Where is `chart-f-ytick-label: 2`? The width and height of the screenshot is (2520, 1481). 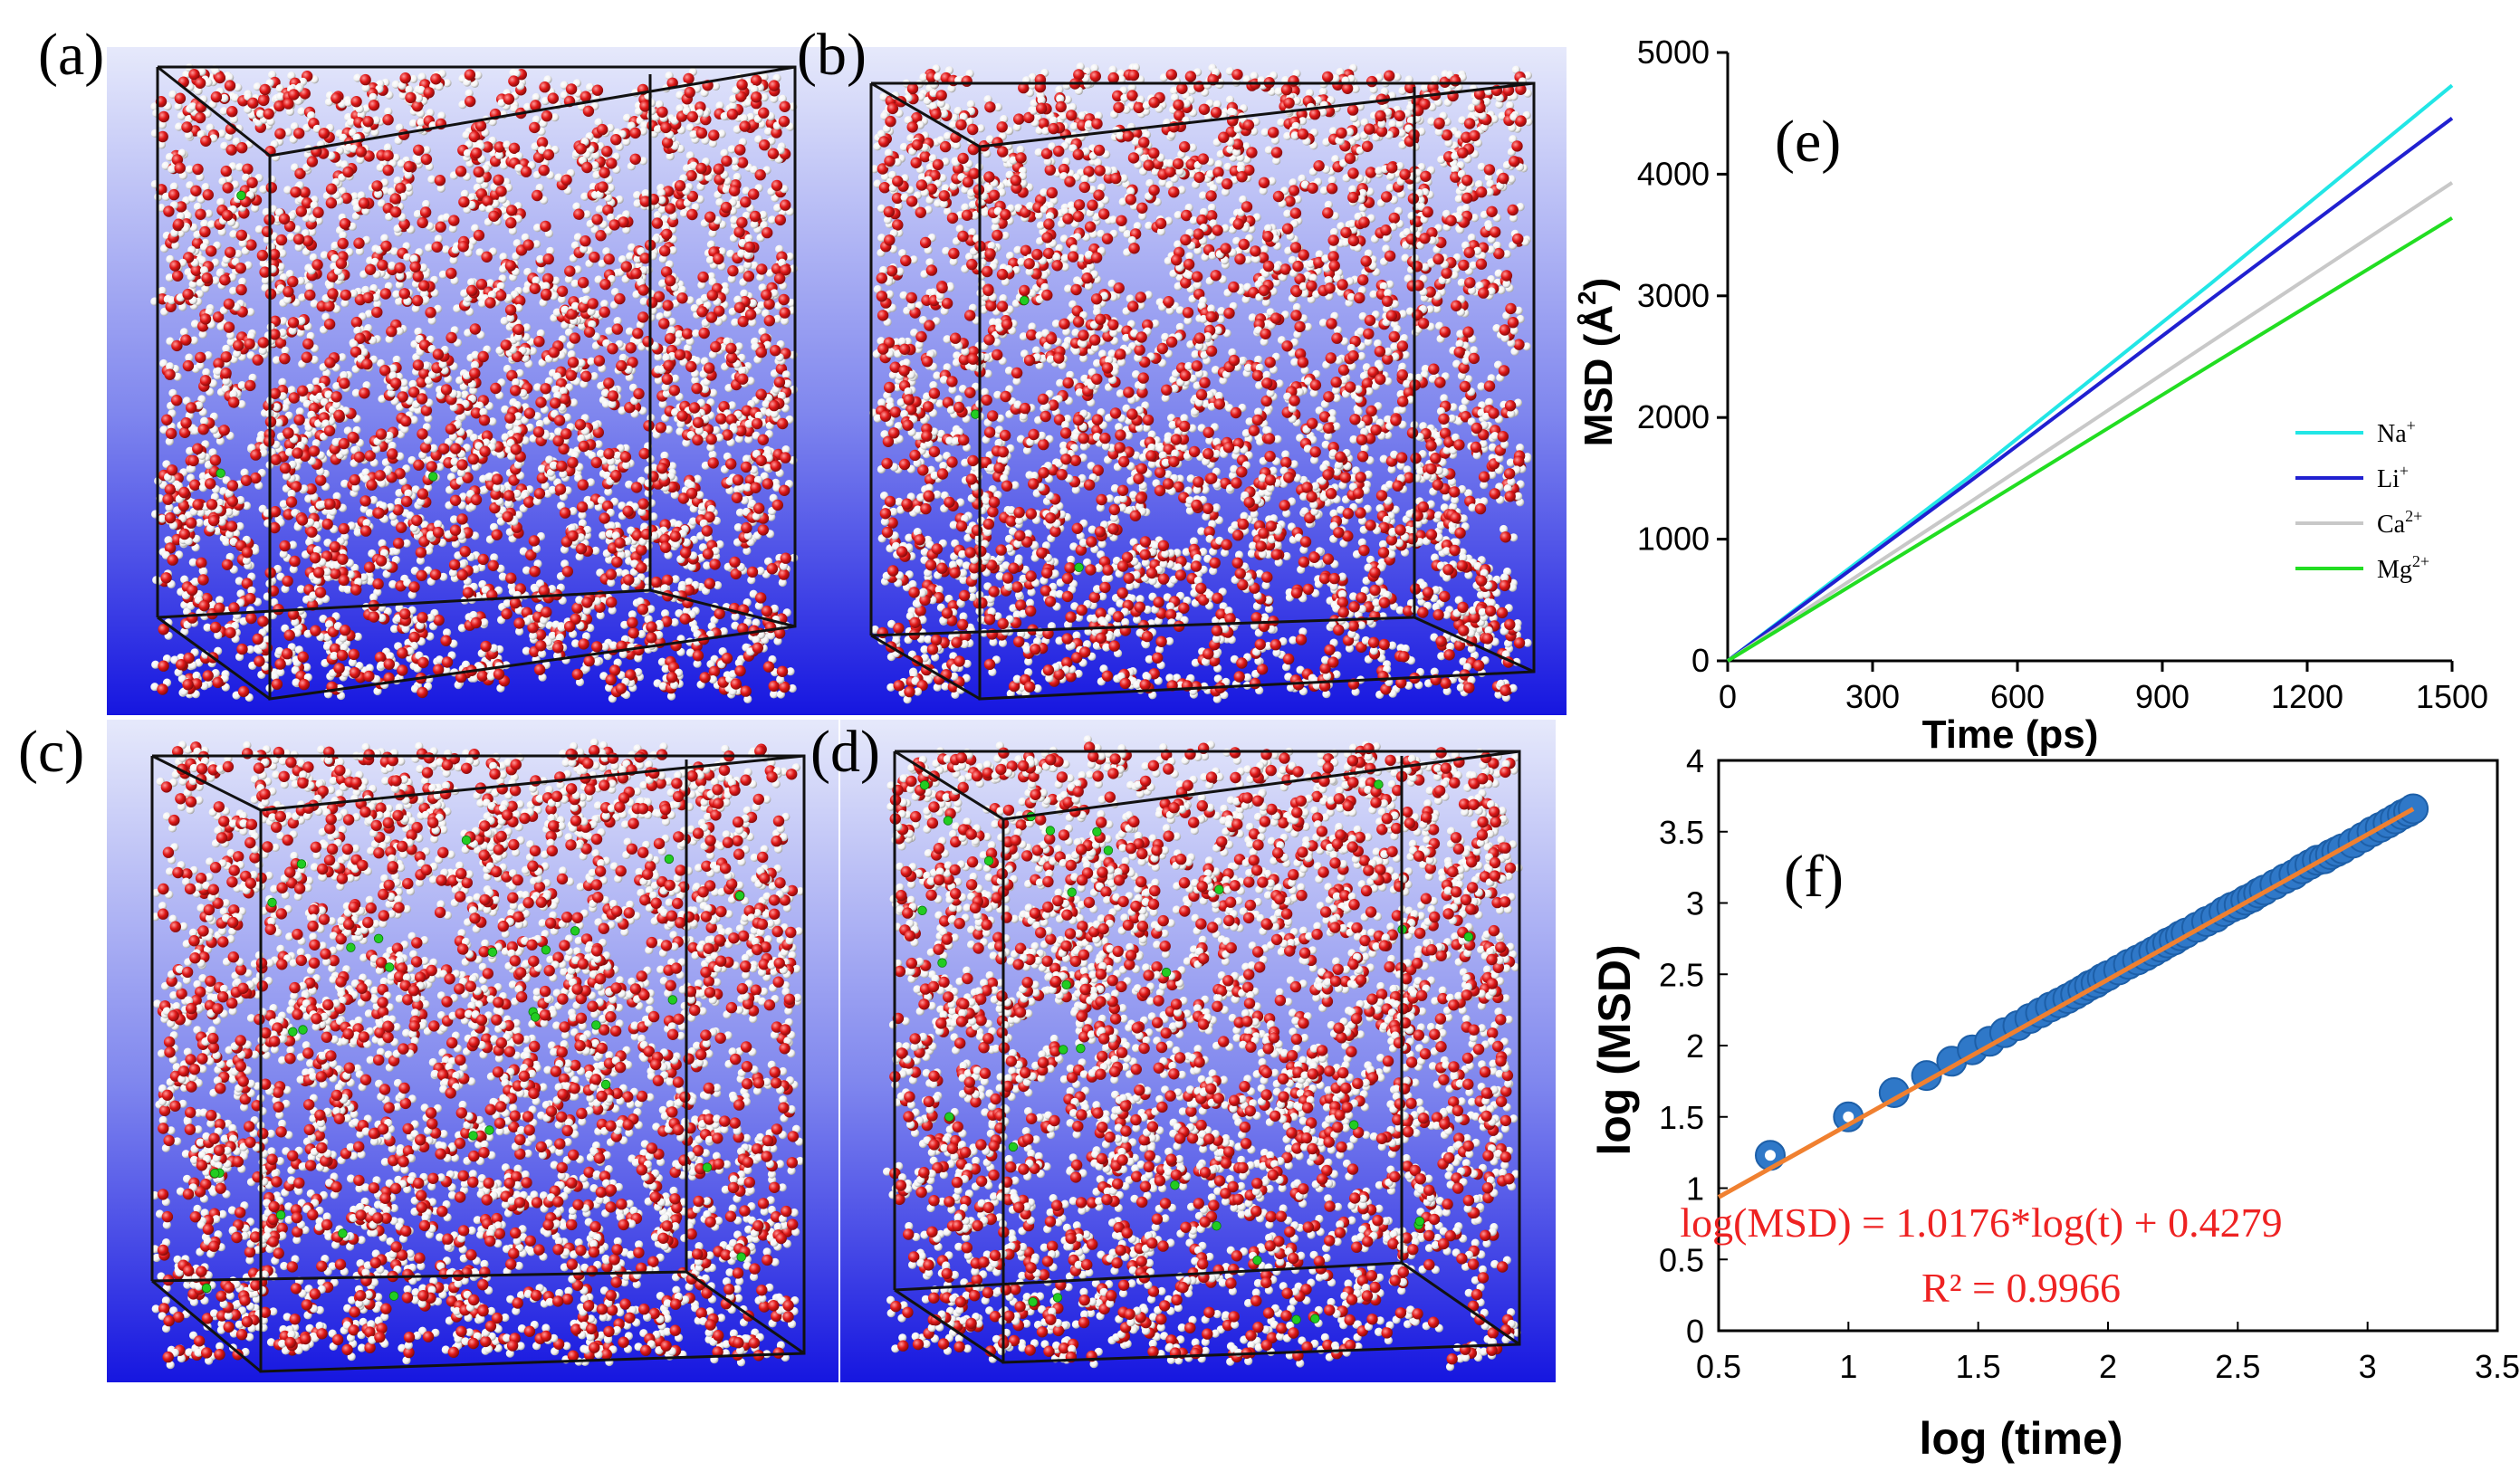 chart-f-ytick-label: 2 is located at coordinates (1695, 1046).